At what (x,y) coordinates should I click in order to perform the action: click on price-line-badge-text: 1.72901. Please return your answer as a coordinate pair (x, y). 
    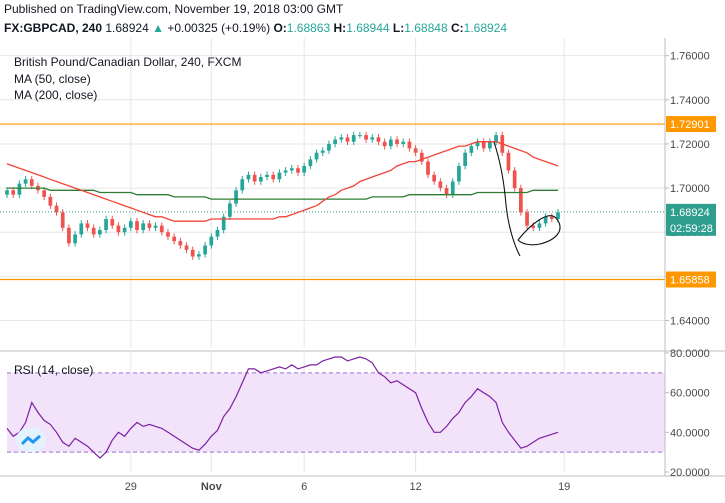
    Looking at the image, I should click on (690, 125).